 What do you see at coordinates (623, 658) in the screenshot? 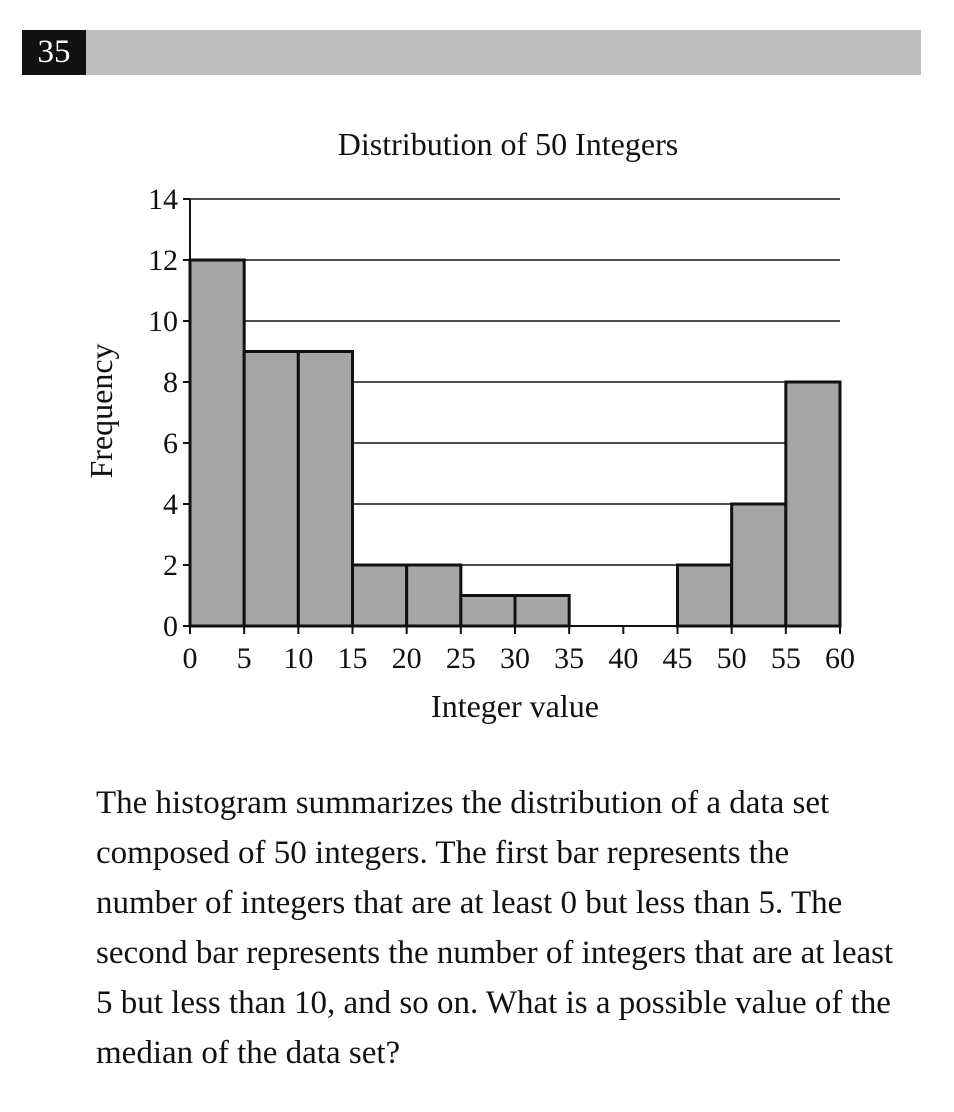
I see `x-tick-label-40: 40` at bounding box center [623, 658].